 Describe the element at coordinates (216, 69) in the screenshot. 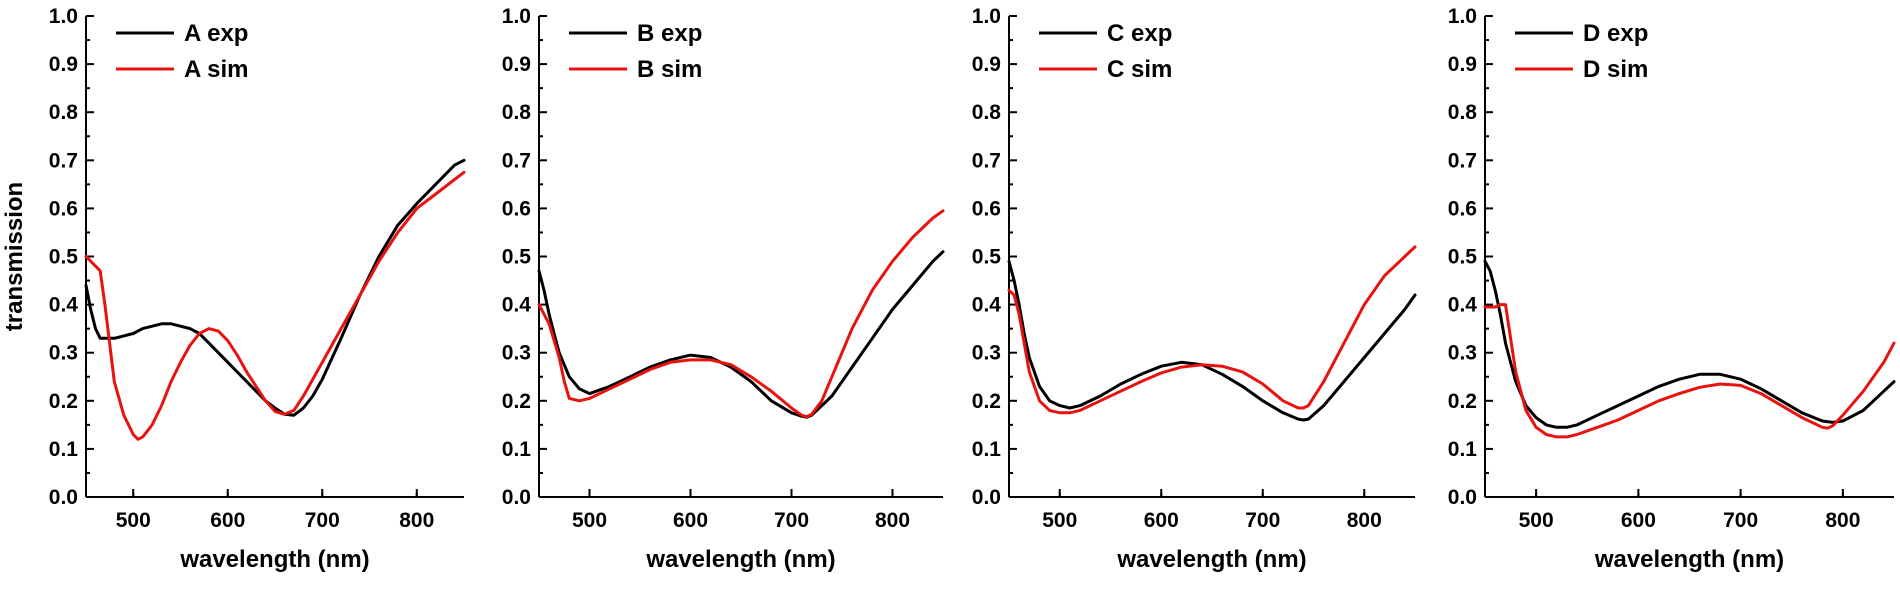

I see `legend-label: A sim` at that location.